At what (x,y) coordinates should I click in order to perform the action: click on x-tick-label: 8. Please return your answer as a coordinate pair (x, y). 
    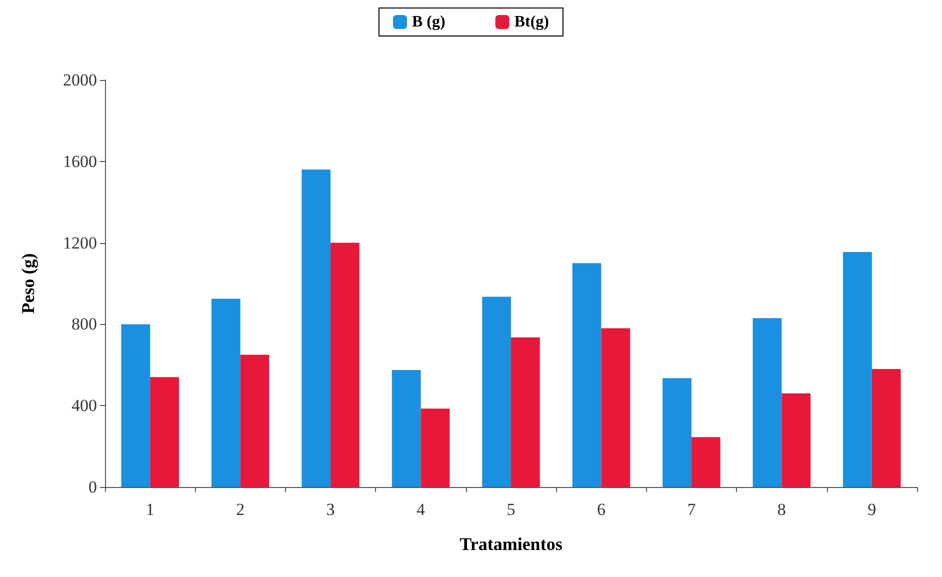
    Looking at the image, I should click on (781, 509).